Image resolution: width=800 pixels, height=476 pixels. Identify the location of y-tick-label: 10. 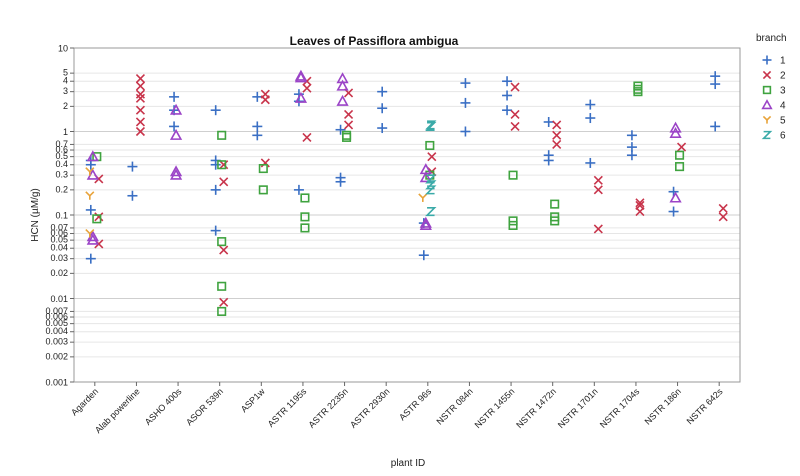
(63, 49).